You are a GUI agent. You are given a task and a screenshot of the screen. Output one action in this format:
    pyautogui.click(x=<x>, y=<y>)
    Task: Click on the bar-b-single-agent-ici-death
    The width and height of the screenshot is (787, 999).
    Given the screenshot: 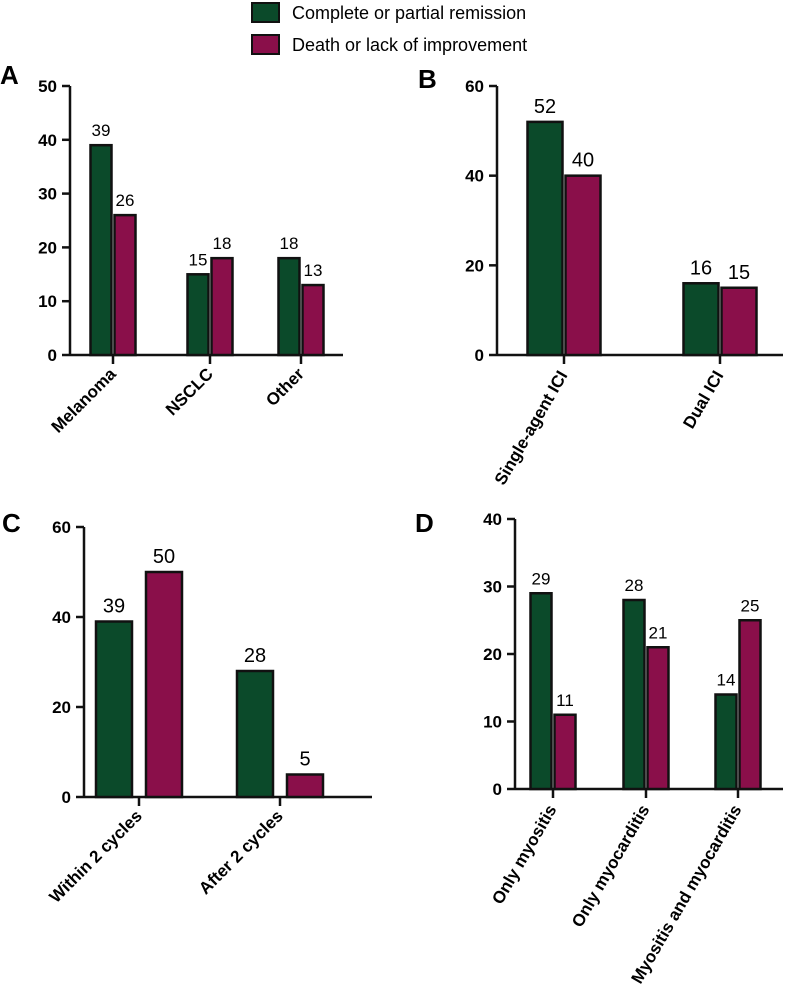 What is the action you would take?
    pyautogui.click(x=583, y=265)
    